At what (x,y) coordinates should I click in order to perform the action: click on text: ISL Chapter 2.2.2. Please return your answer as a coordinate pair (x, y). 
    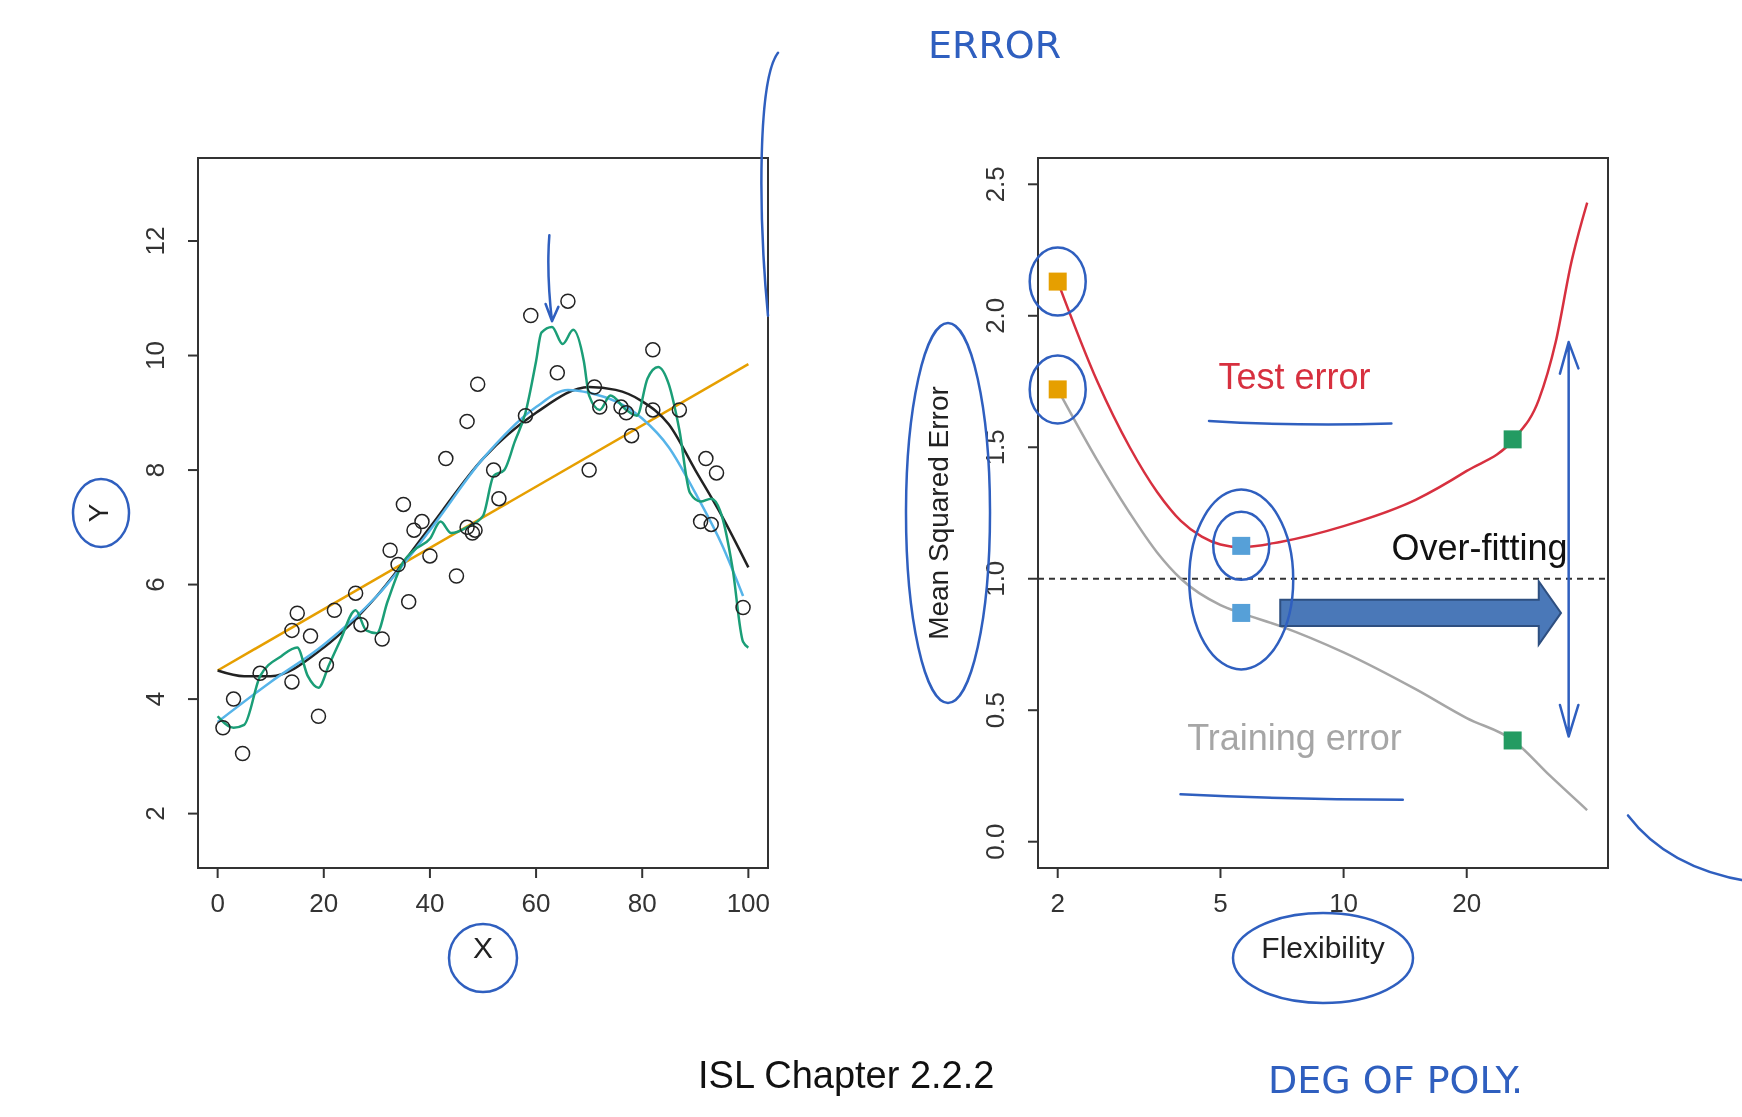
    Looking at the image, I should click on (846, 1075).